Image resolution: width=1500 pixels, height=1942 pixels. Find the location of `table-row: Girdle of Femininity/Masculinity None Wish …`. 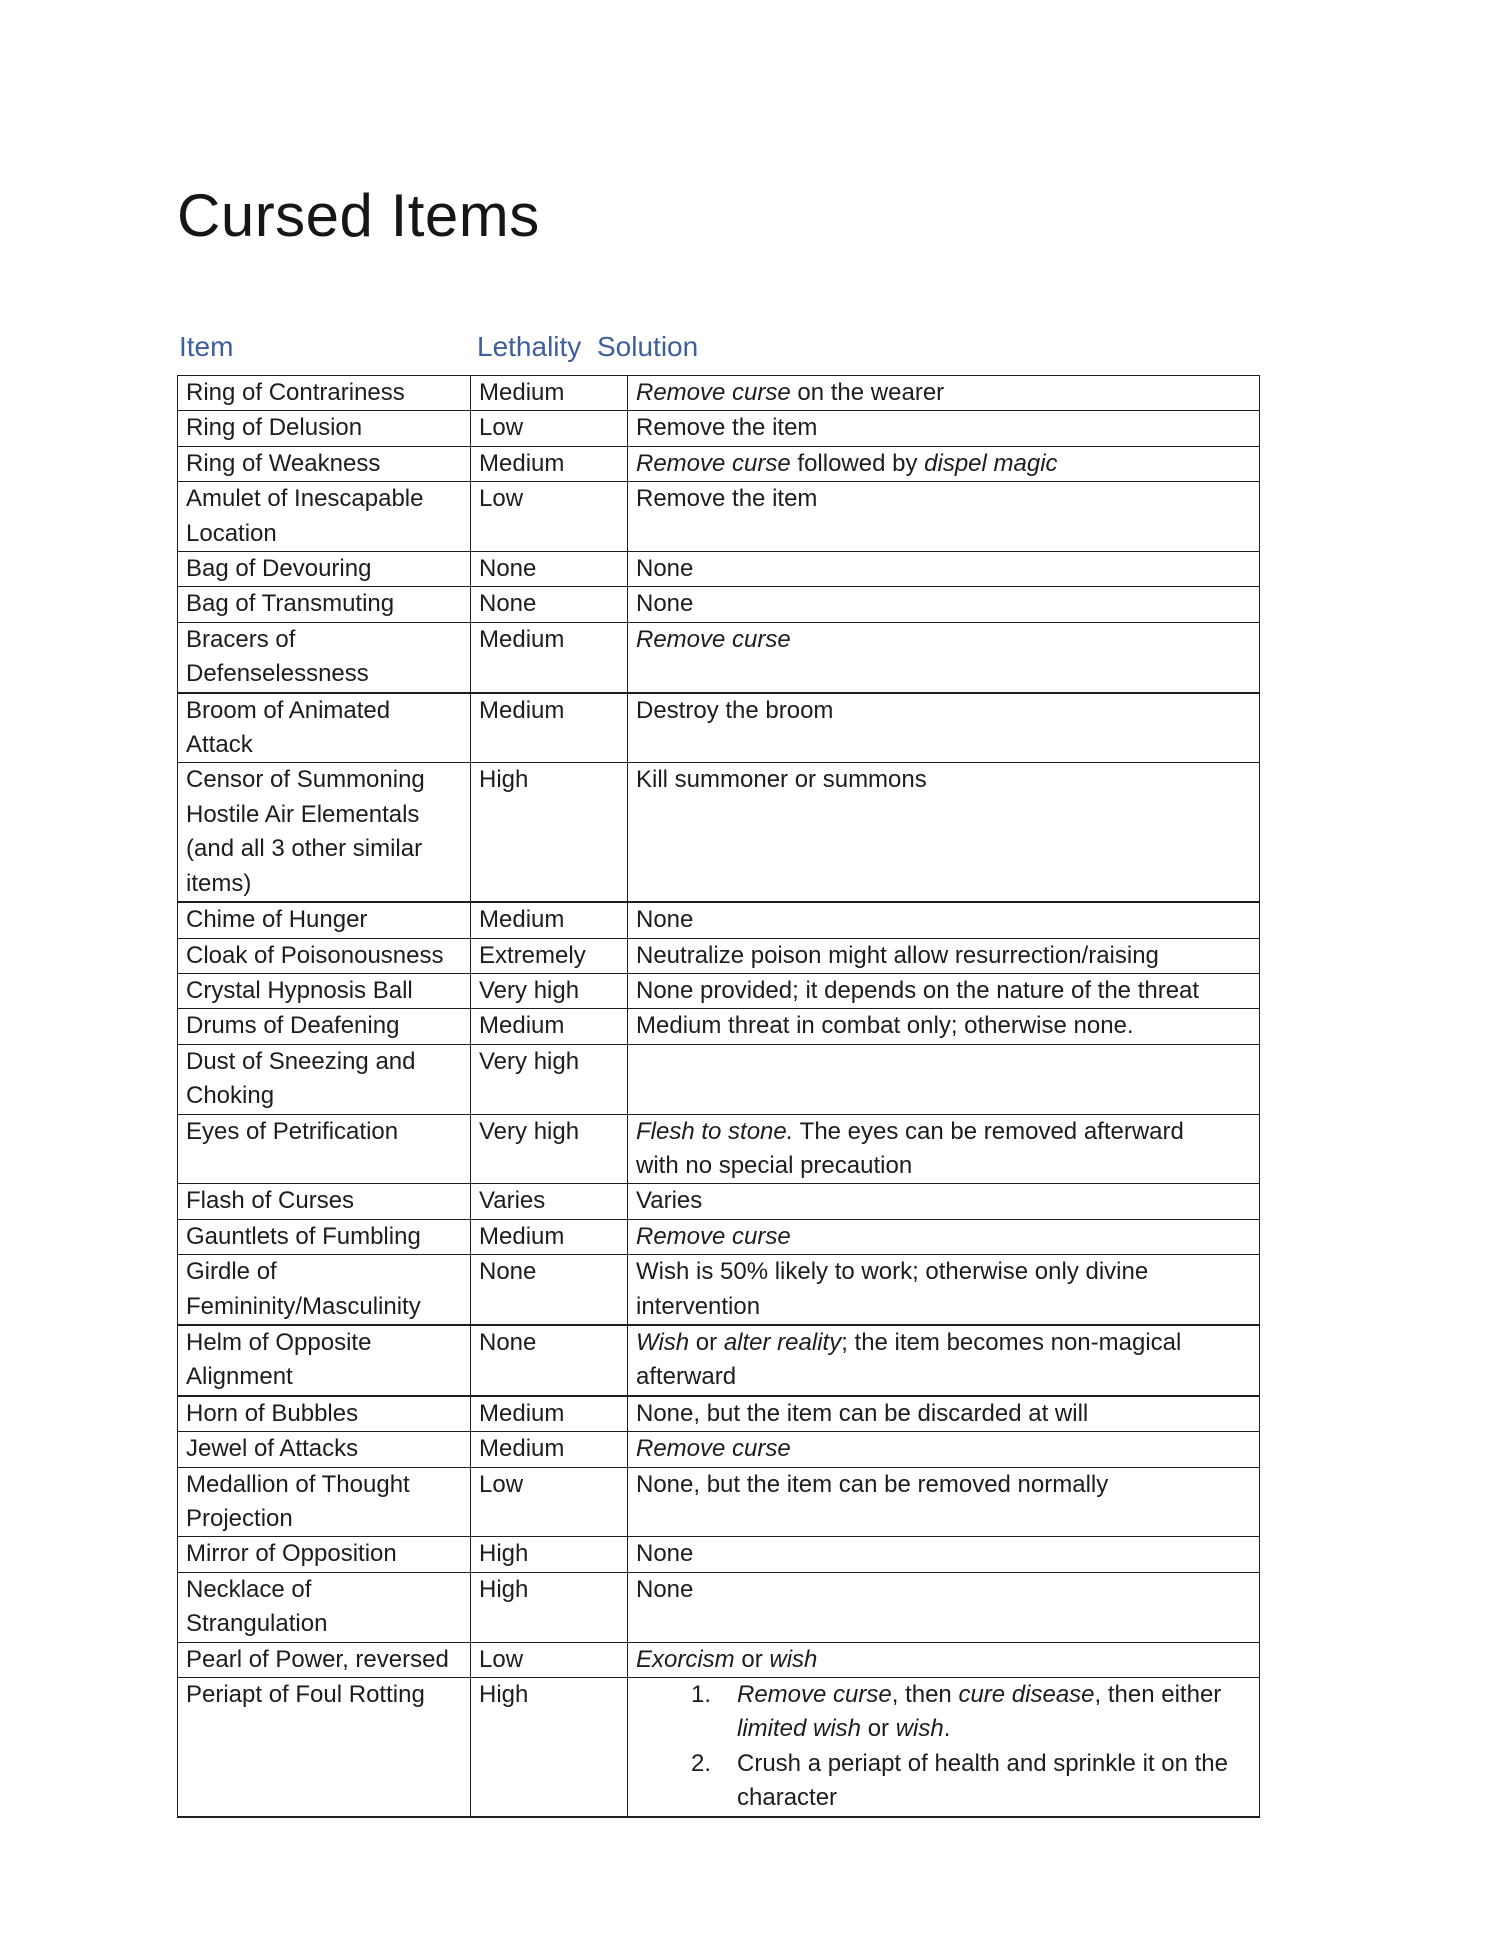

table-row: Girdle of Femininity/Masculinity None Wish … is located at coordinates (718, 1290).